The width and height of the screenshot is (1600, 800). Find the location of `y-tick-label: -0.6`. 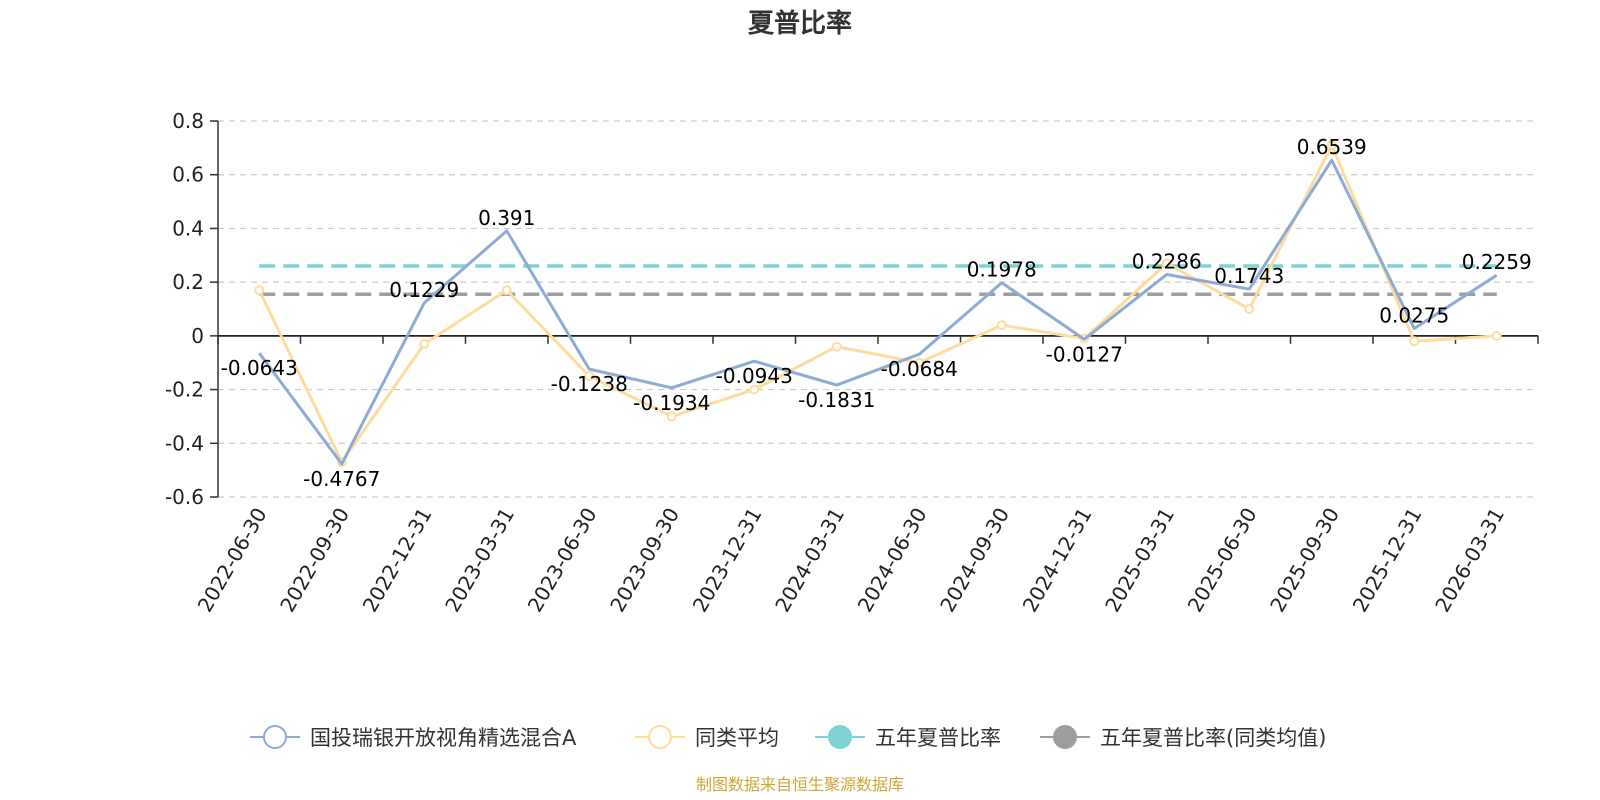

y-tick-label: -0.6 is located at coordinates (184, 497).